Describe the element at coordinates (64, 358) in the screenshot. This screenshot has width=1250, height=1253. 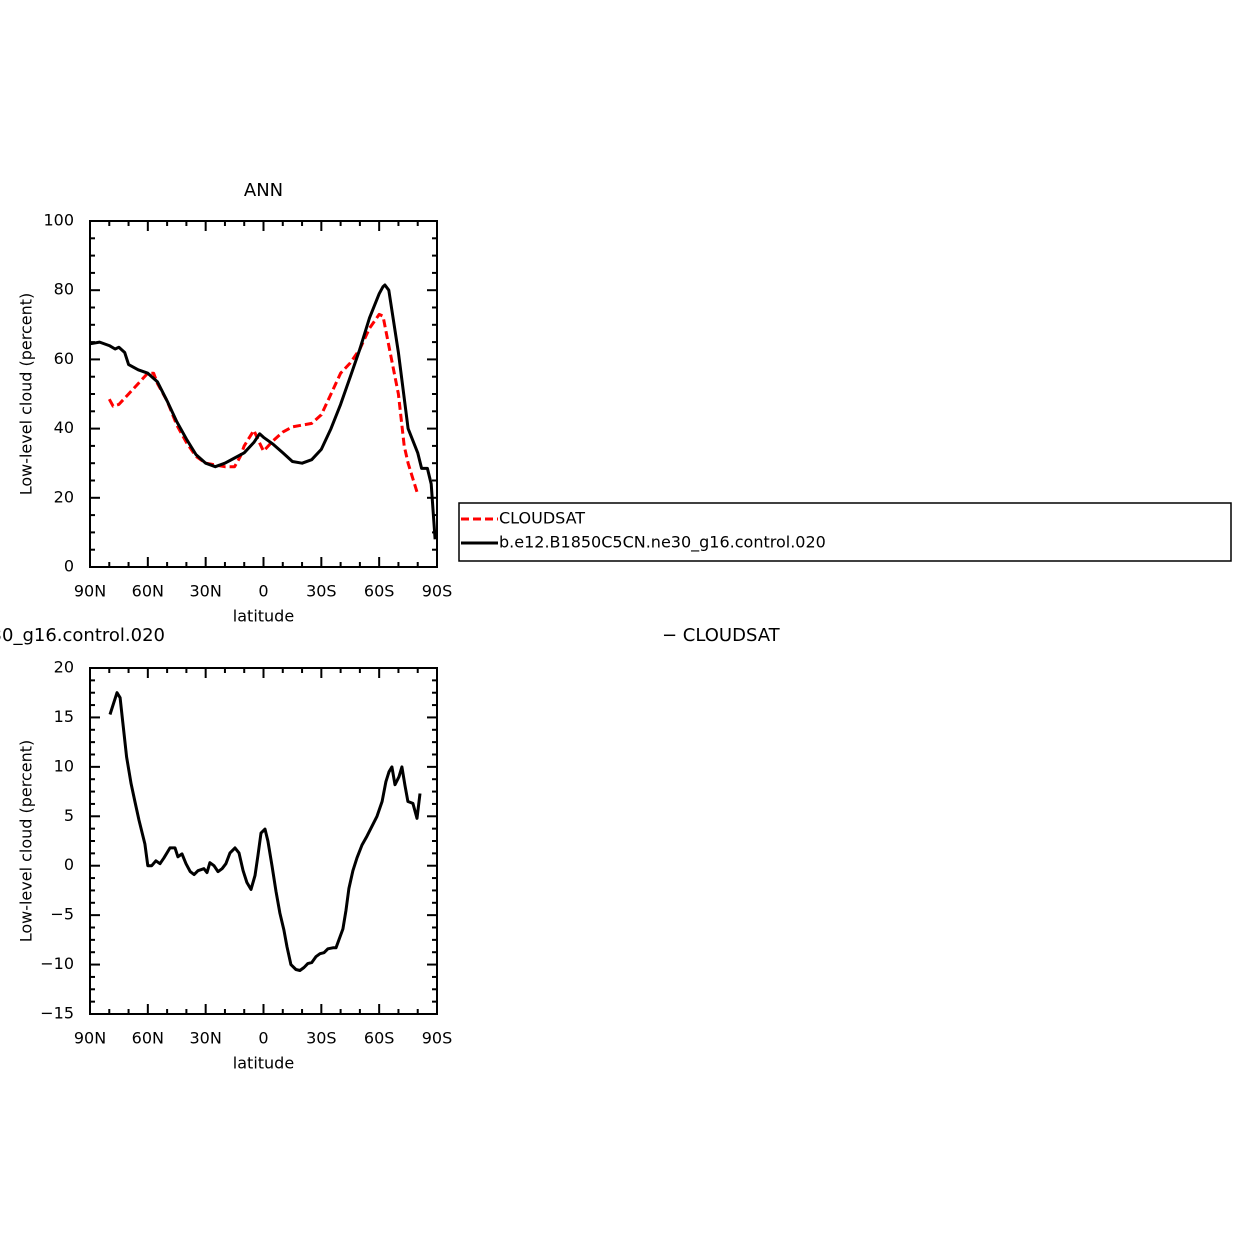
I see `y-tick-label: 60` at that location.